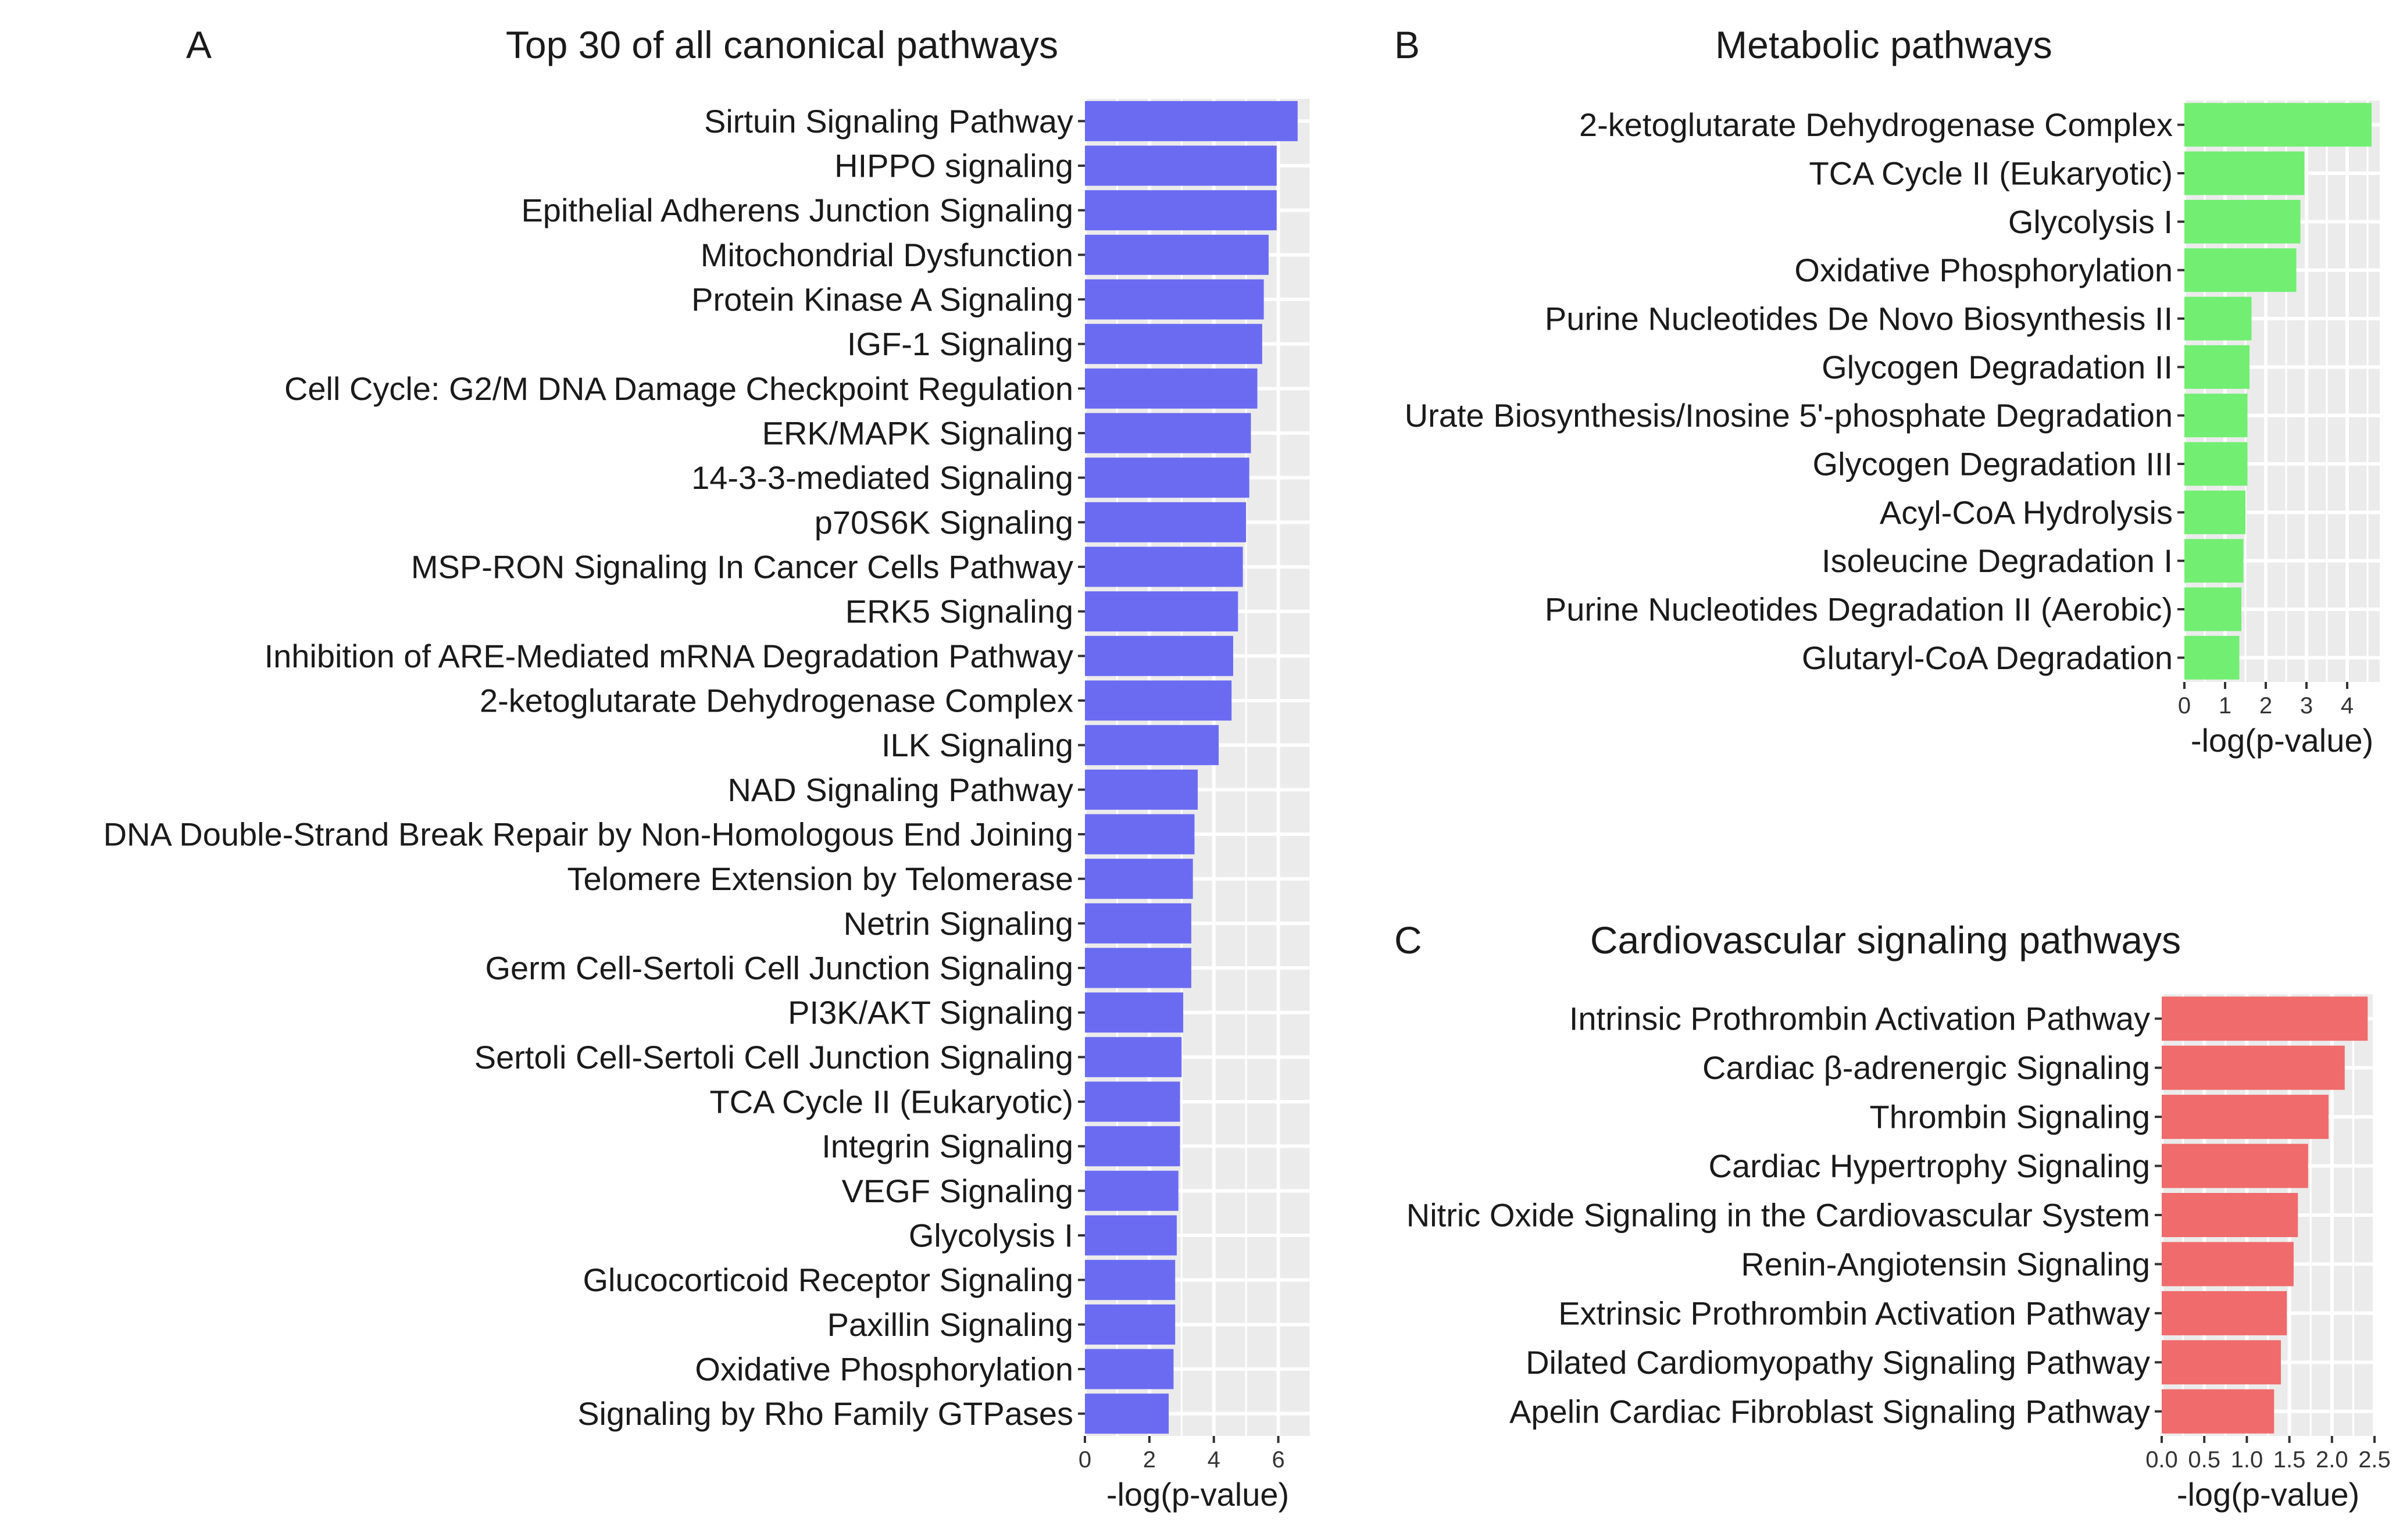  Describe the element at coordinates (882, 300) in the screenshot. I see `panel-a-category-label: Protein Kinase A Signaling` at that location.